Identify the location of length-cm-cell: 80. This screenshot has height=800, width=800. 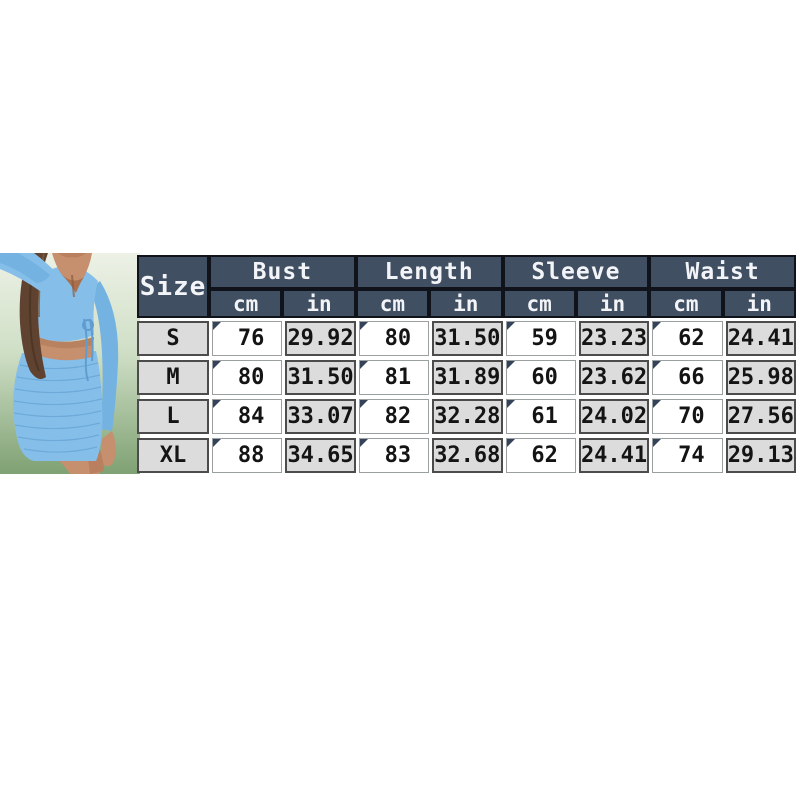
(394, 338).